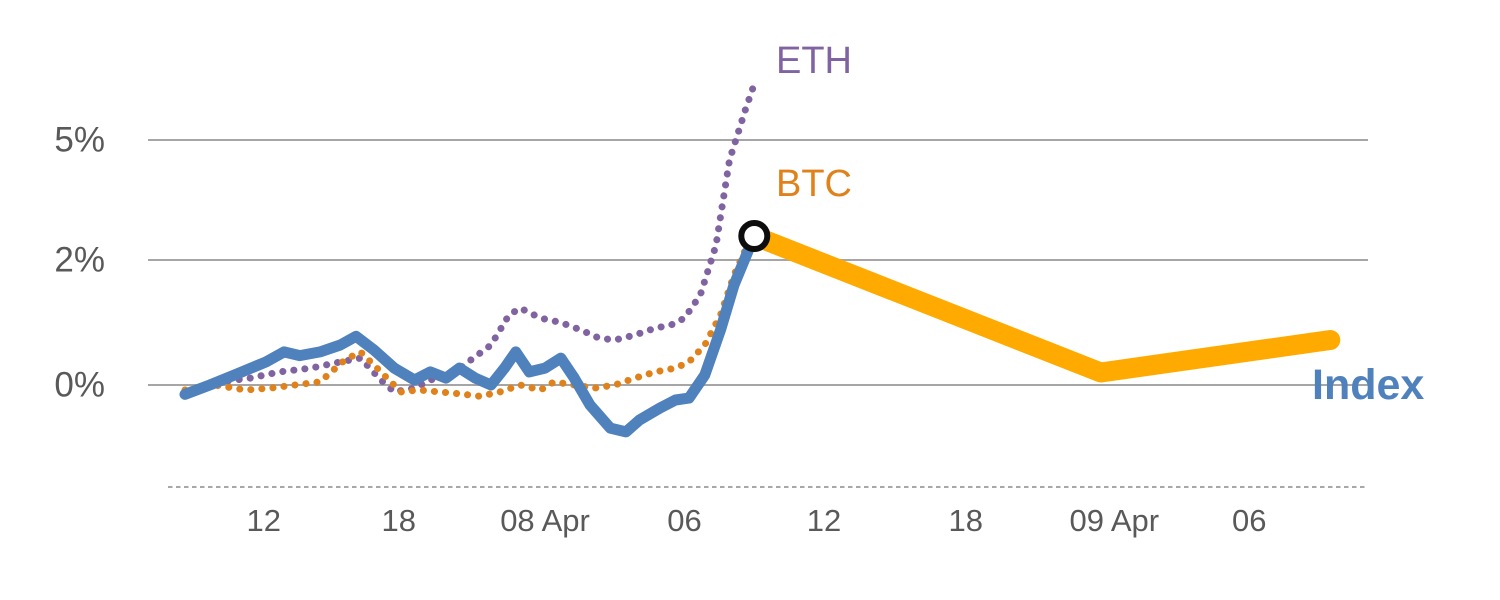 Image resolution: width=1500 pixels, height=600 pixels. Describe the element at coordinates (1368, 385) in the screenshot. I see `index-series-label: Index` at that location.